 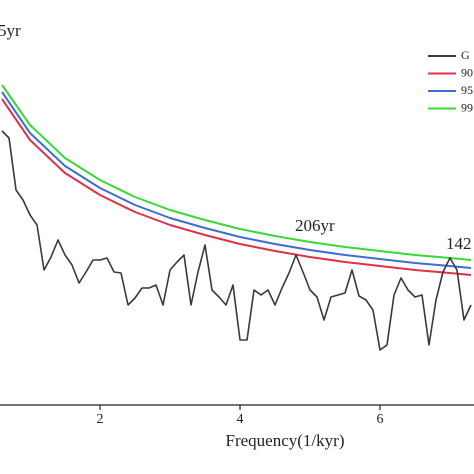 What do you see at coordinates (467, 90) in the screenshot?
I see `legend-label: 95` at bounding box center [467, 90].